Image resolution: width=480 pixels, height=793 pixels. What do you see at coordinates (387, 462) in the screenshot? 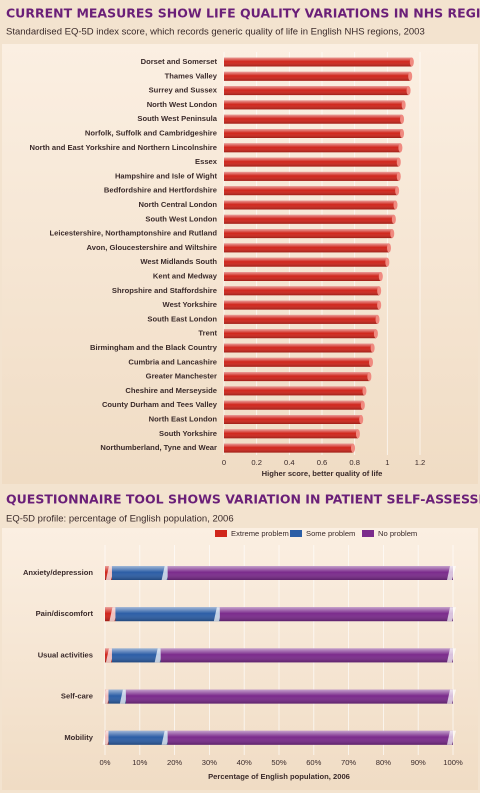
I see `x-tick-label: 1` at bounding box center [387, 462].